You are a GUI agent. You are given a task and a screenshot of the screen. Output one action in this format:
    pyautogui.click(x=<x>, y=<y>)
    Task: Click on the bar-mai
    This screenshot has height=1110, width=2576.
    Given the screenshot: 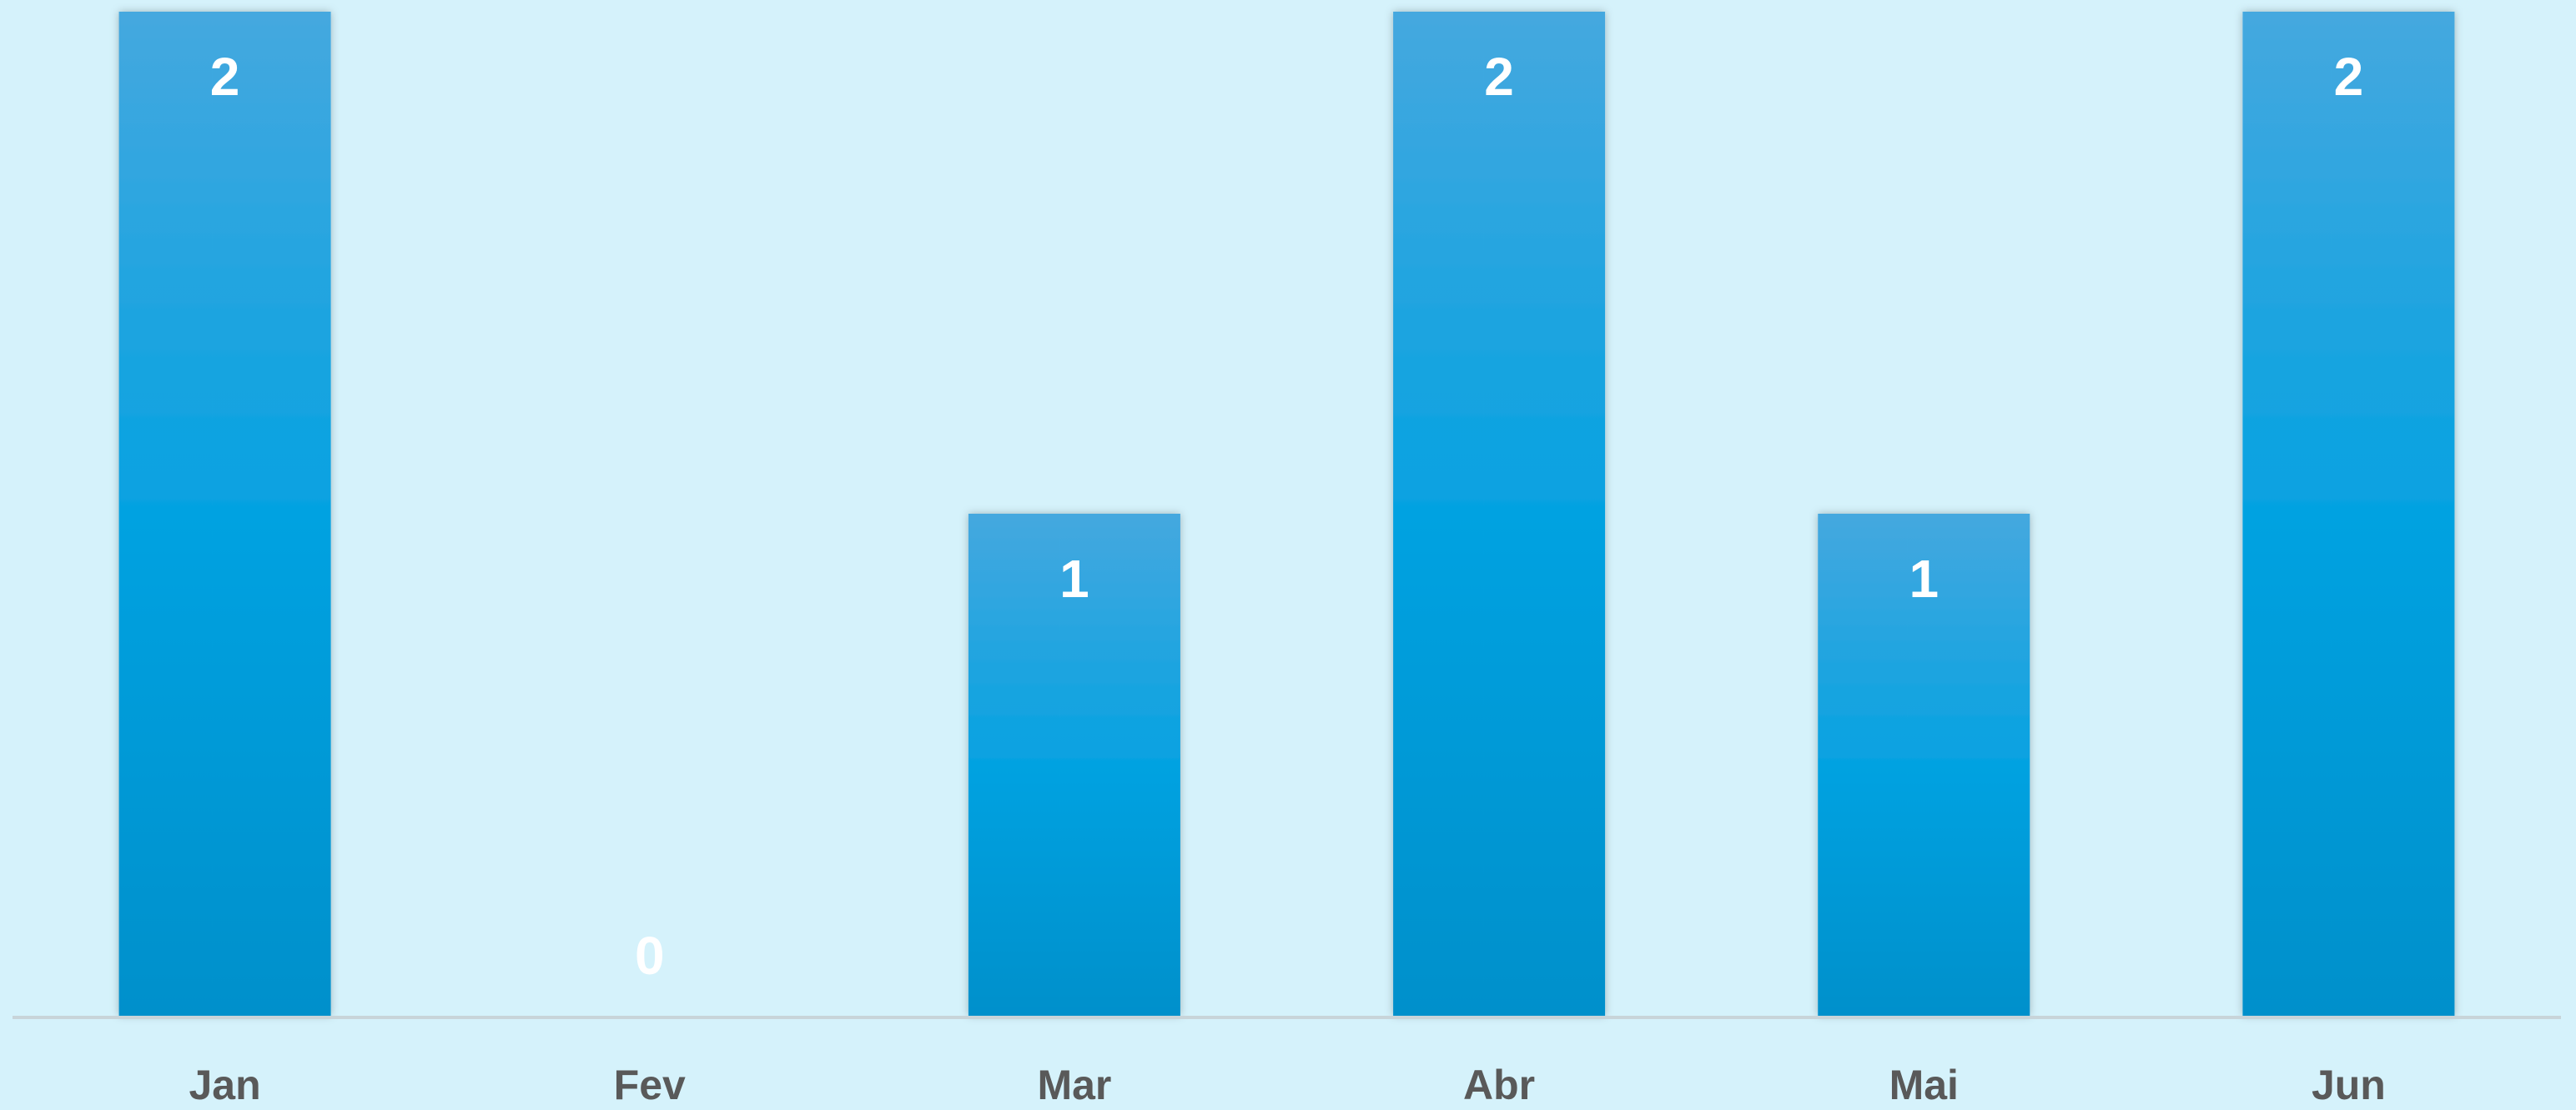 What is the action you would take?
    pyautogui.click(x=1924, y=765)
    